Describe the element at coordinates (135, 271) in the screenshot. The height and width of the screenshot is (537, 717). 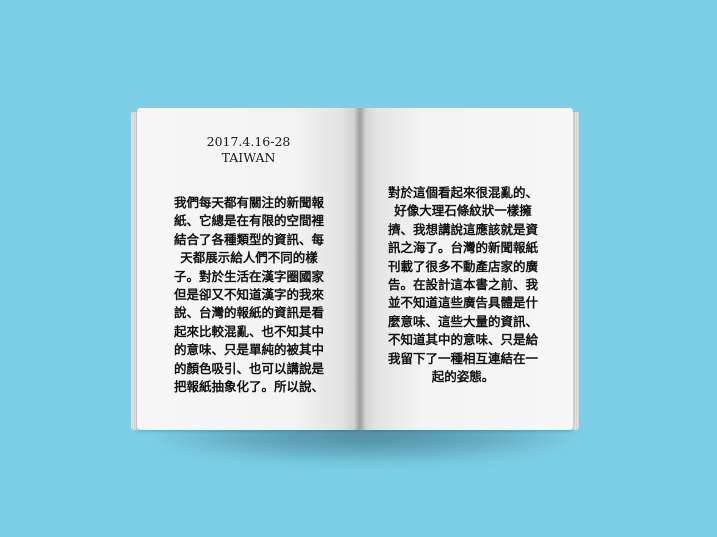
I see `left-page-edges` at that location.